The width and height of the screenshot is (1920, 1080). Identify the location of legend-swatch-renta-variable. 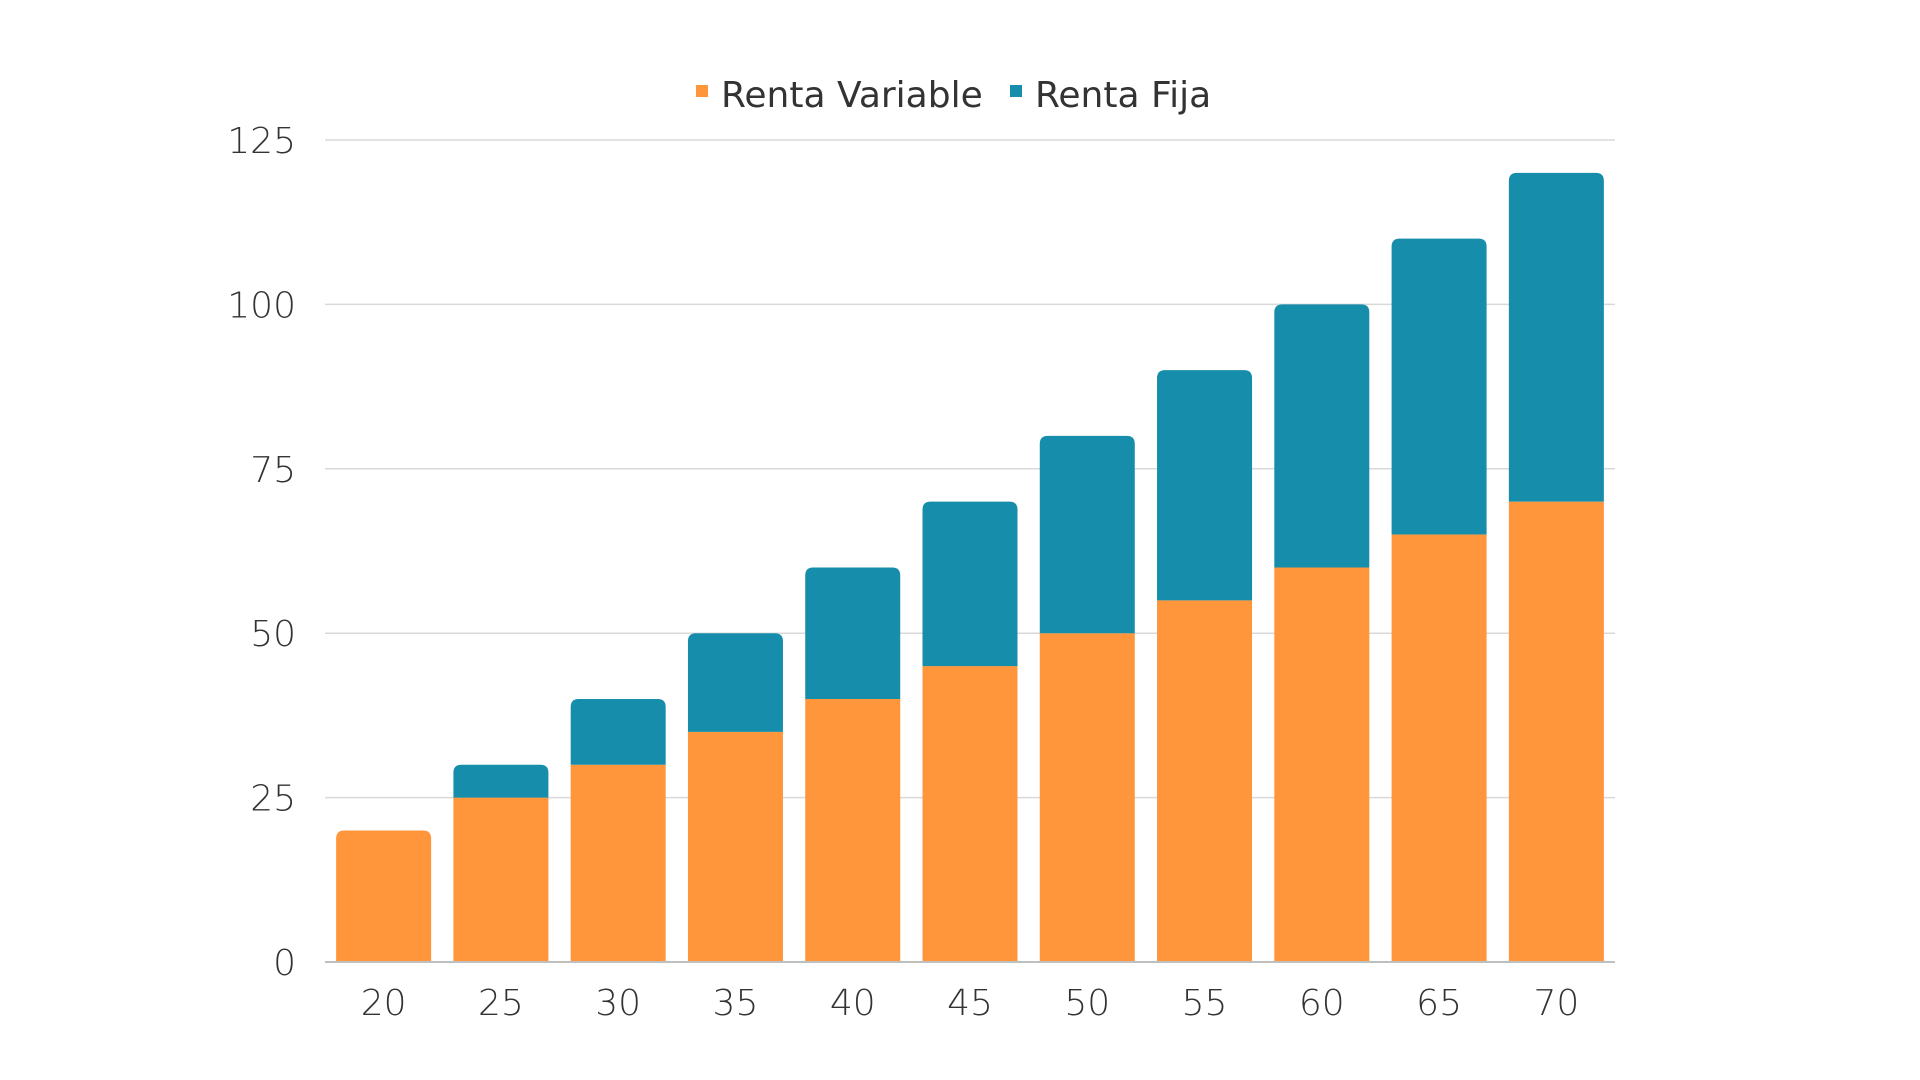
(702, 91).